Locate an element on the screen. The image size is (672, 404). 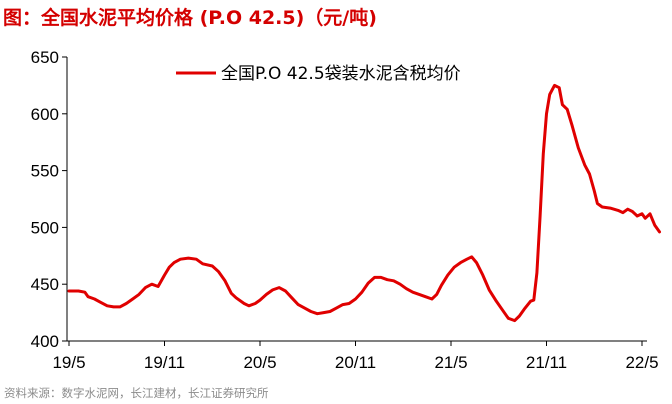
x-tick-label: 20/11 is located at coordinates (355, 362).